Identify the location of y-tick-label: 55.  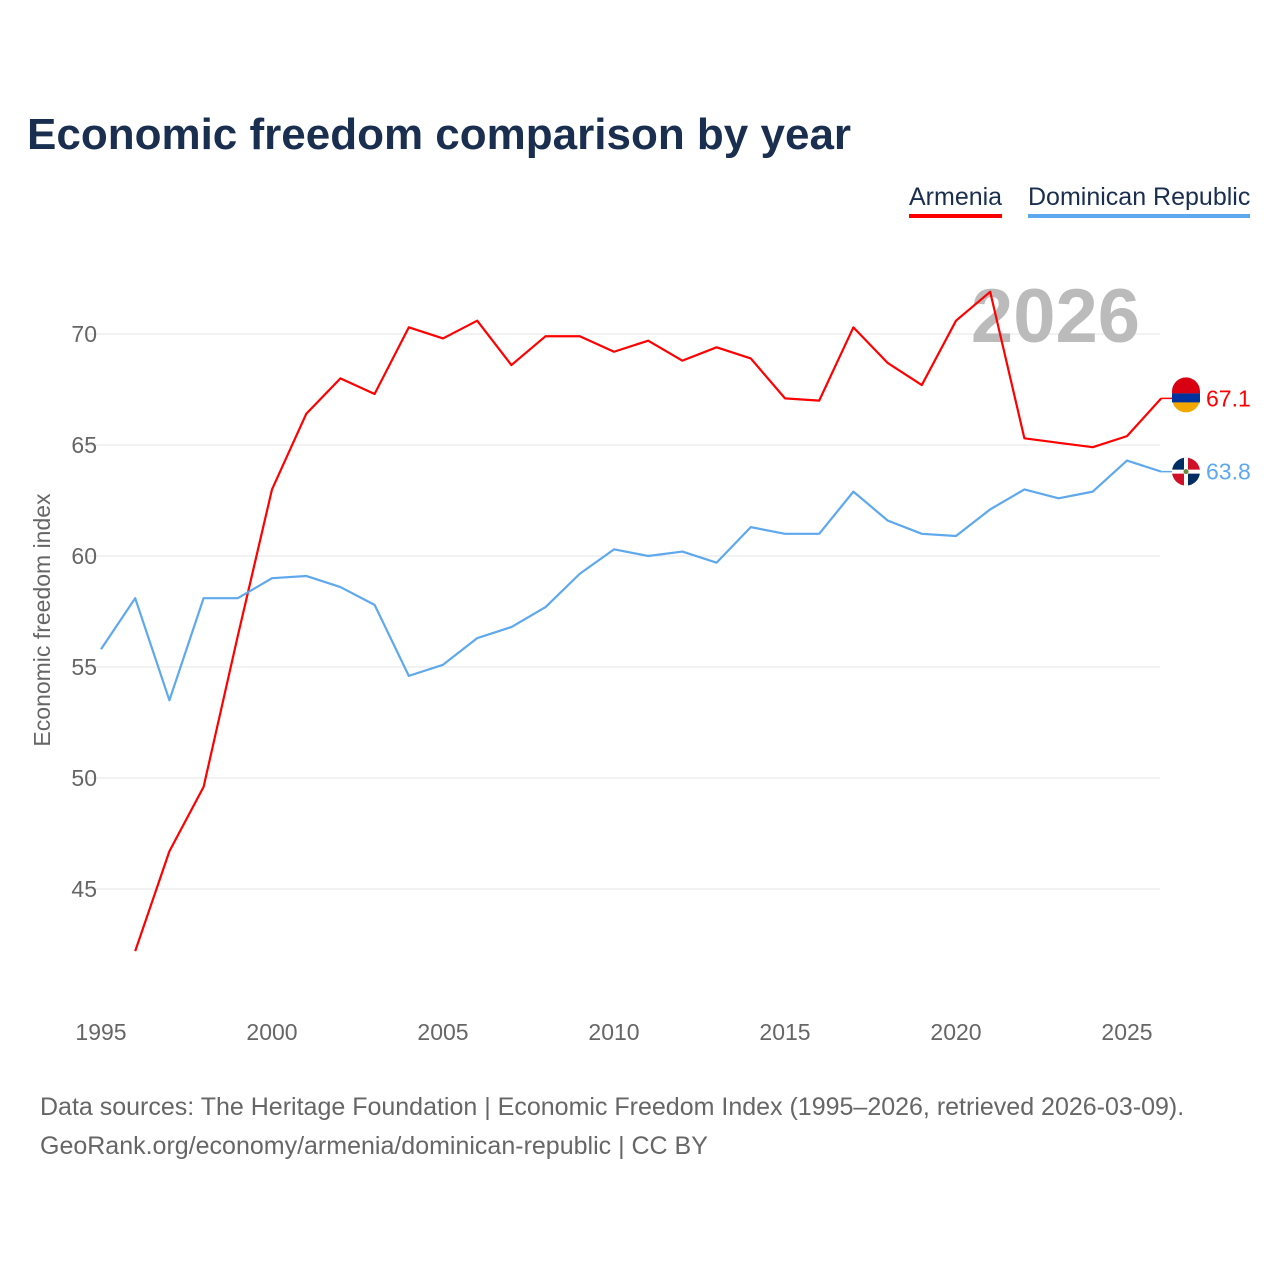
(84, 667).